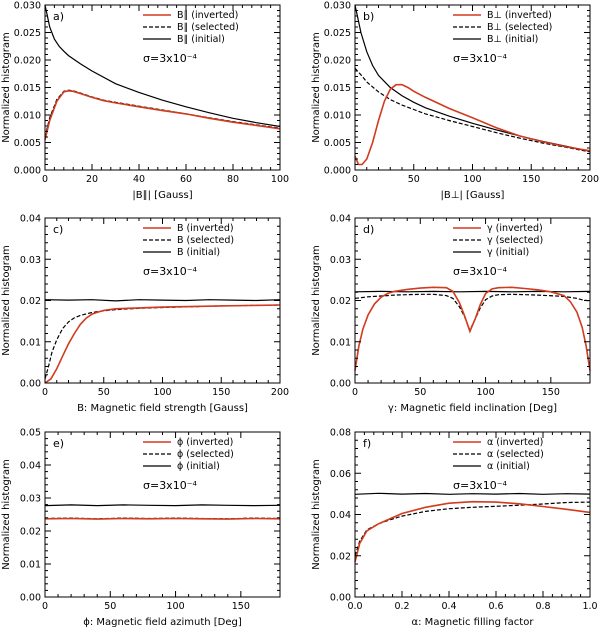 This screenshot has height=628, width=600. I want to click on legend-entry-initial: ϕ (initial), so click(198, 466).